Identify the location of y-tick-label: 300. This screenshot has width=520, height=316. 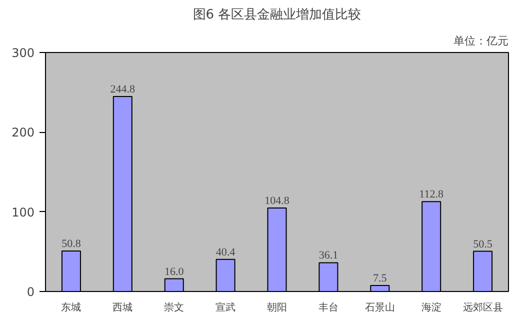
(23, 53).